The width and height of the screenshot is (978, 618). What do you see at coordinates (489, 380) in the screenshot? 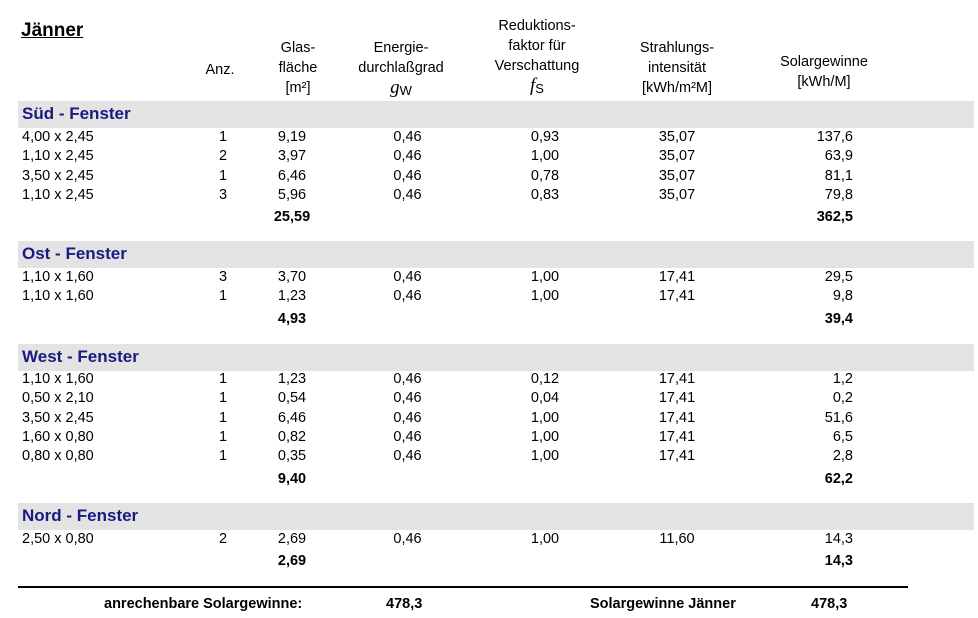
I see `table-row: 1,10 x 1,60 1 1,23 0,46 0,12 17,41 1,2` at bounding box center [489, 380].